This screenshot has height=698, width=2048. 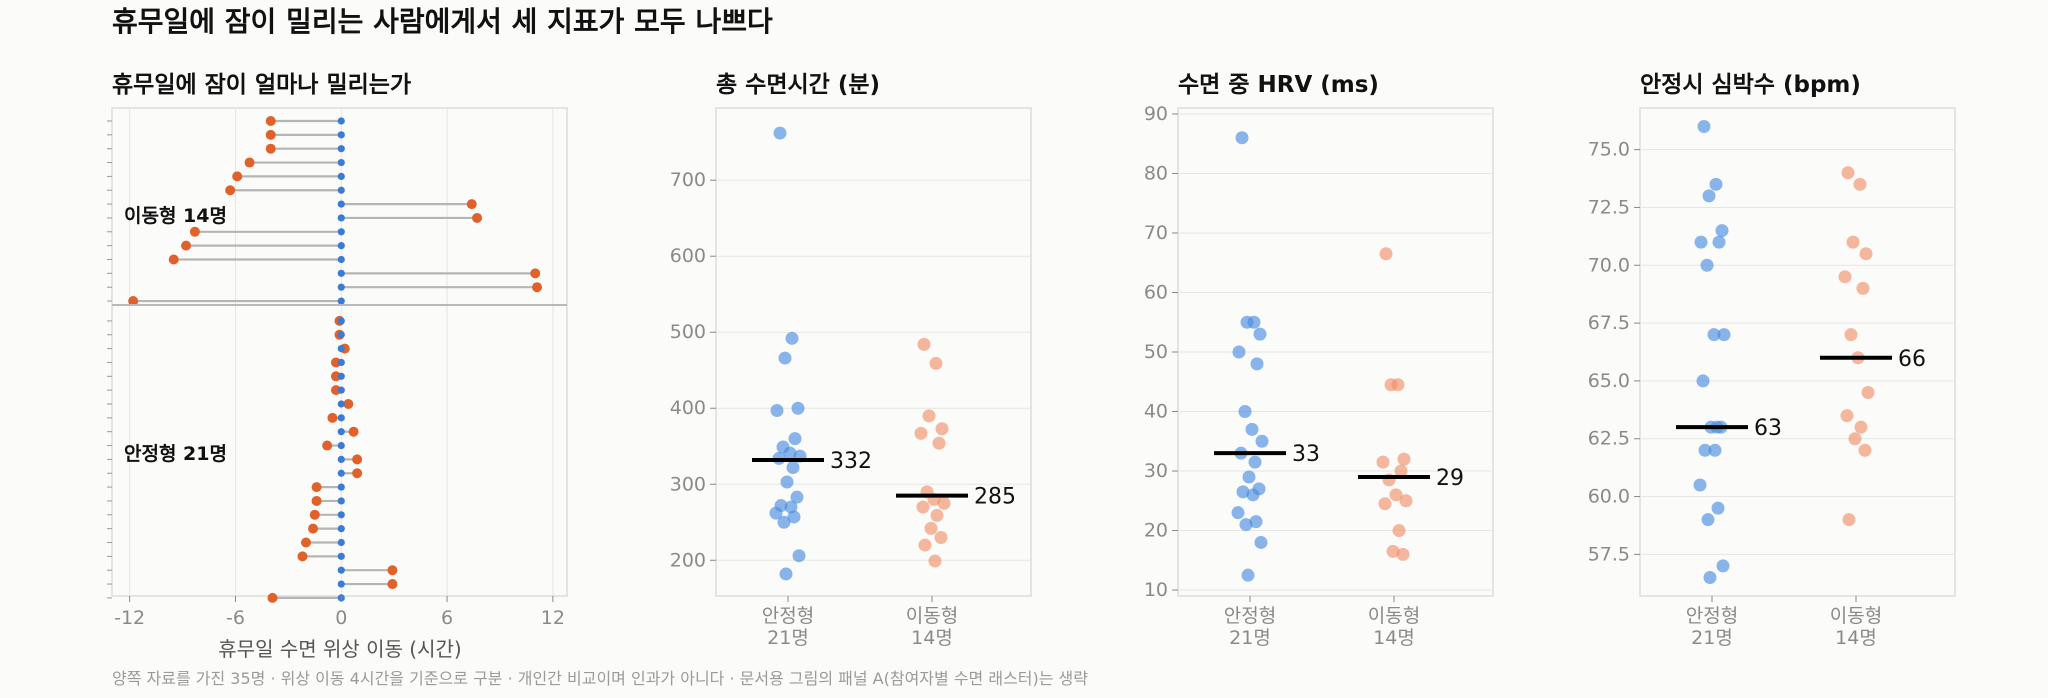 I want to click on median-label: 66, so click(x=1912, y=359).